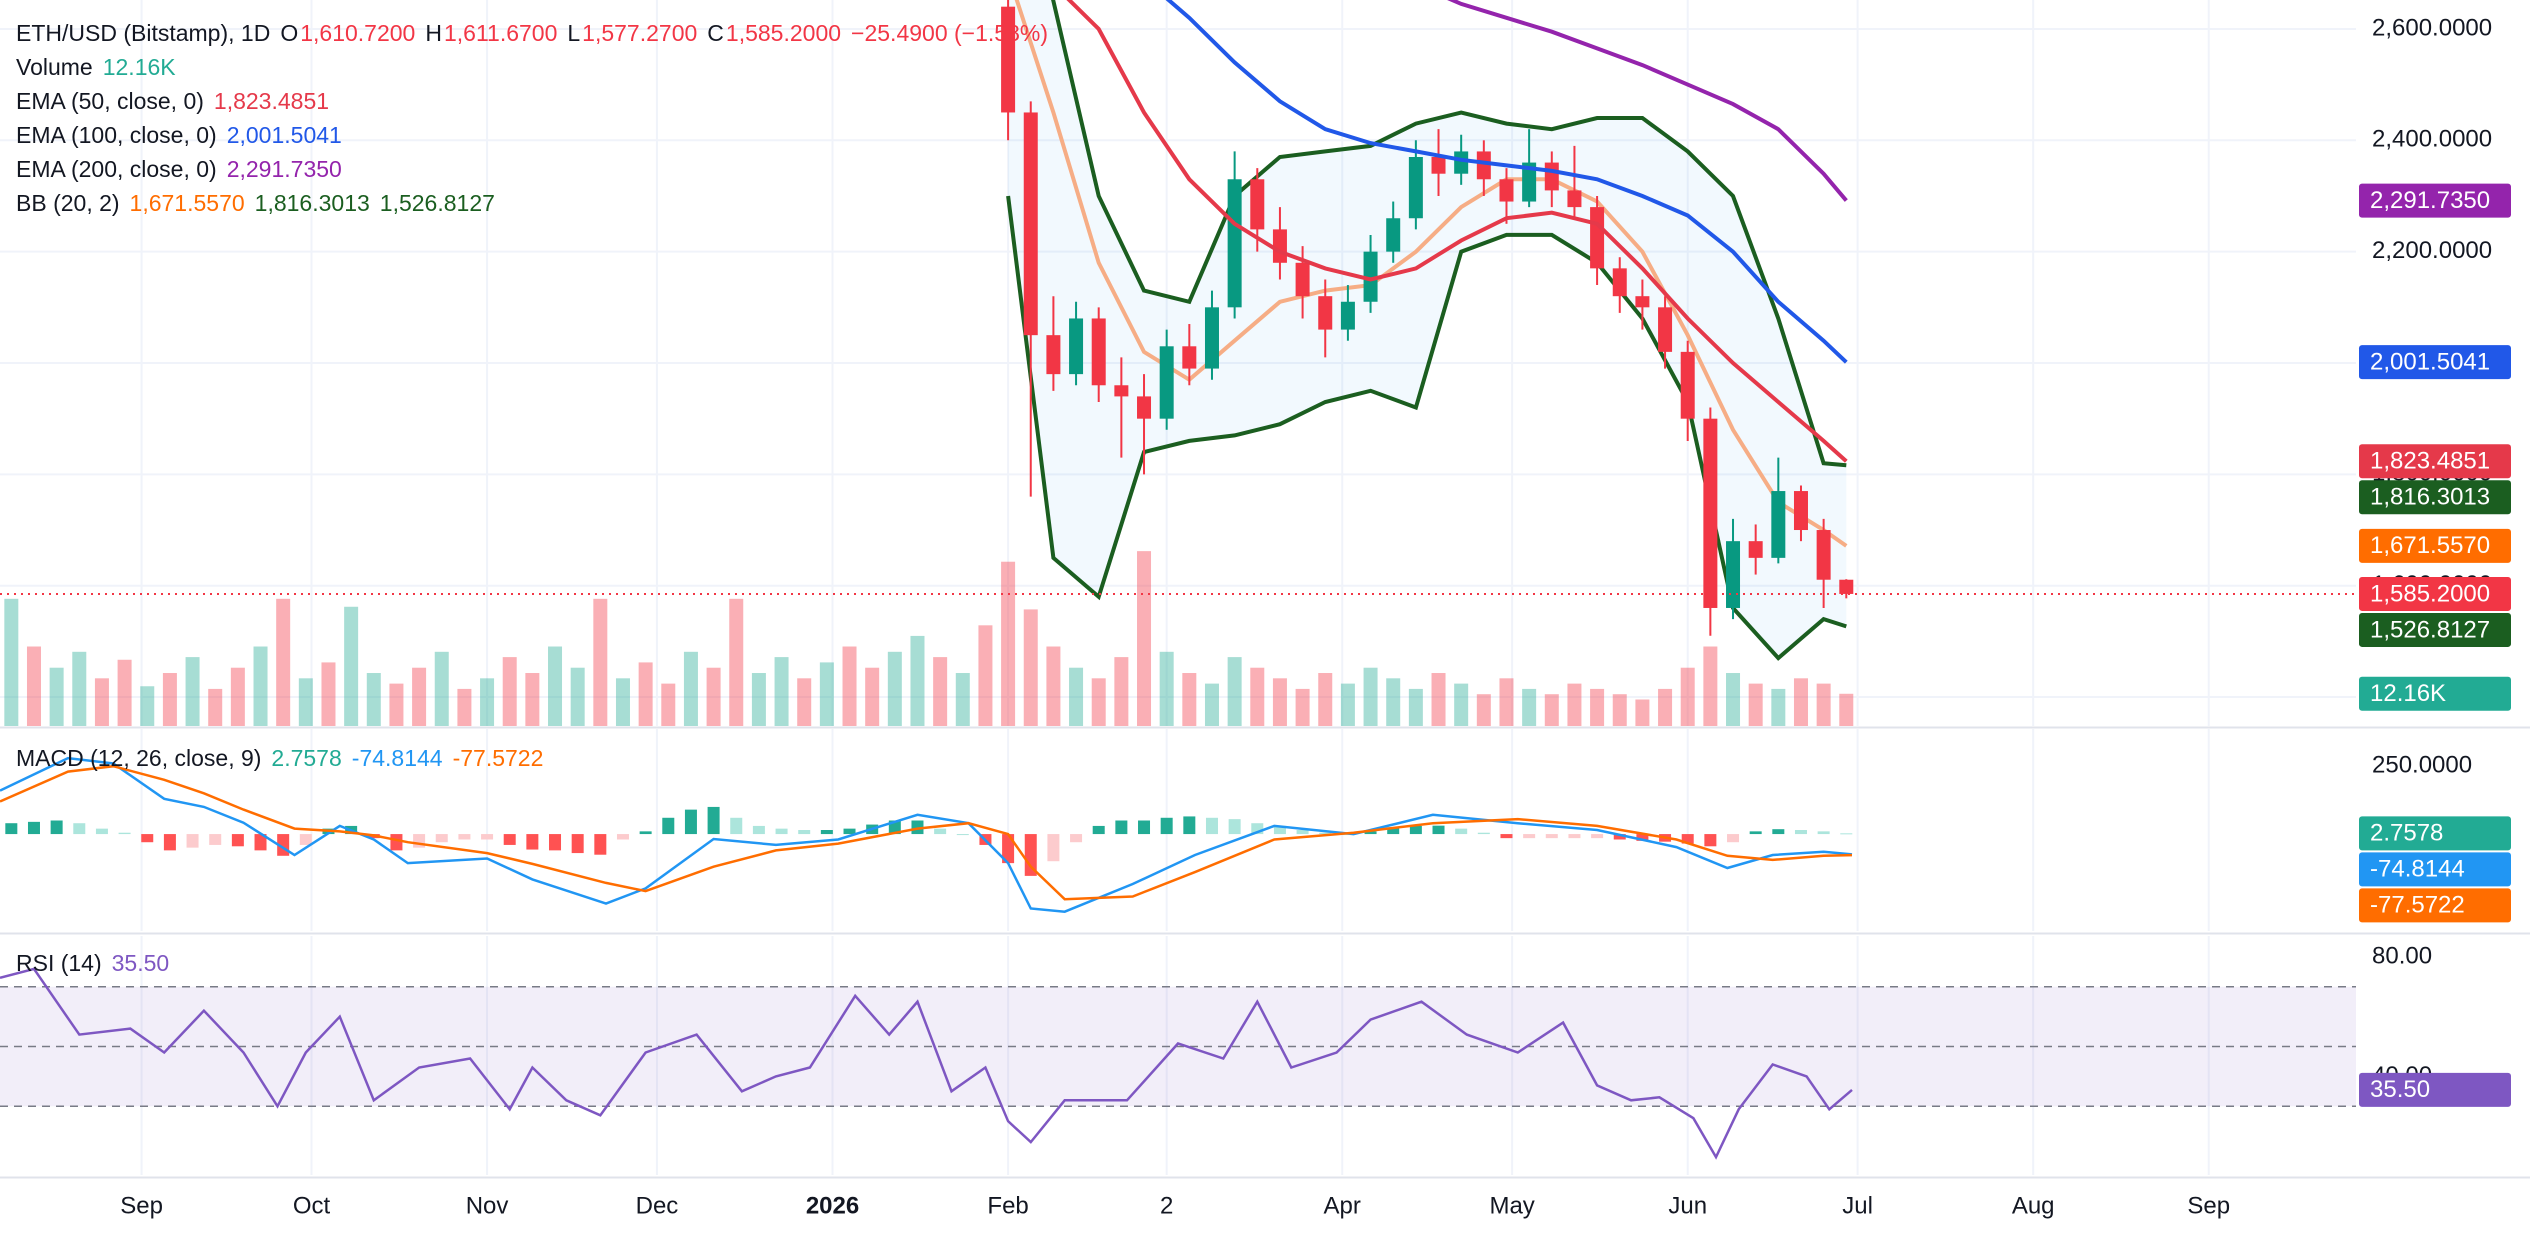 Image resolution: width=2530 pixels, height=1253 pixels. I want to click on legend-value: -74.8144, so click(397, 758).